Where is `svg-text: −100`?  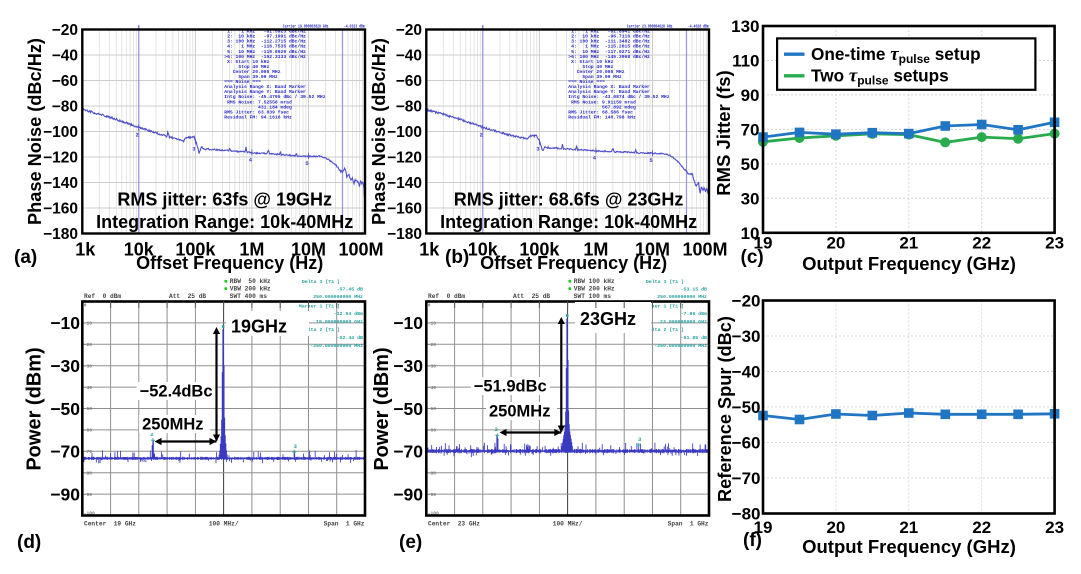
svg-text: −100 is located at coordinates (60, 132).